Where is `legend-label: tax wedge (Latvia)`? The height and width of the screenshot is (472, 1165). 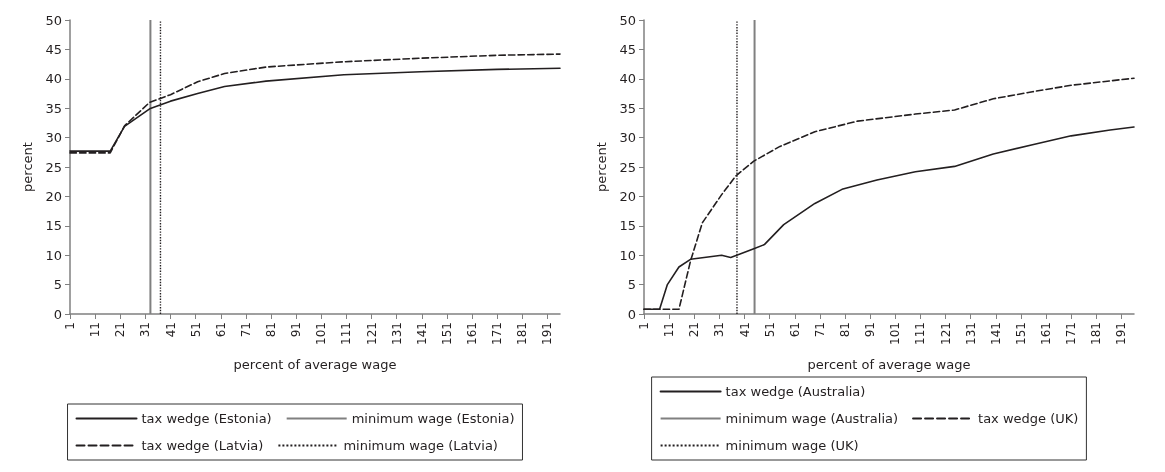
legend-label: tax wedge (Latvia) is located at coordinates (202, 445).